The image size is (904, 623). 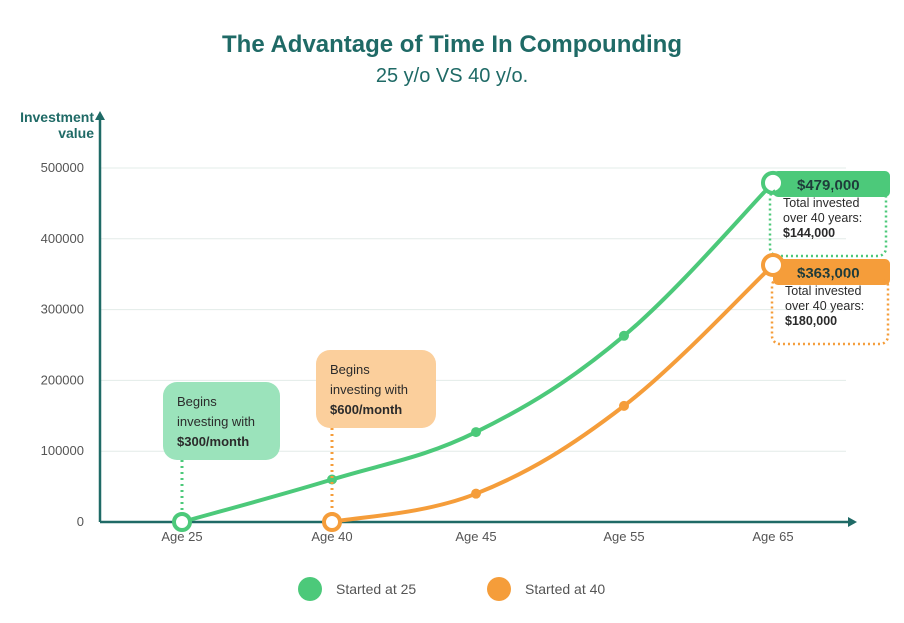 I want to click on y-tick-label: 500000, so click(x=62, y=167).